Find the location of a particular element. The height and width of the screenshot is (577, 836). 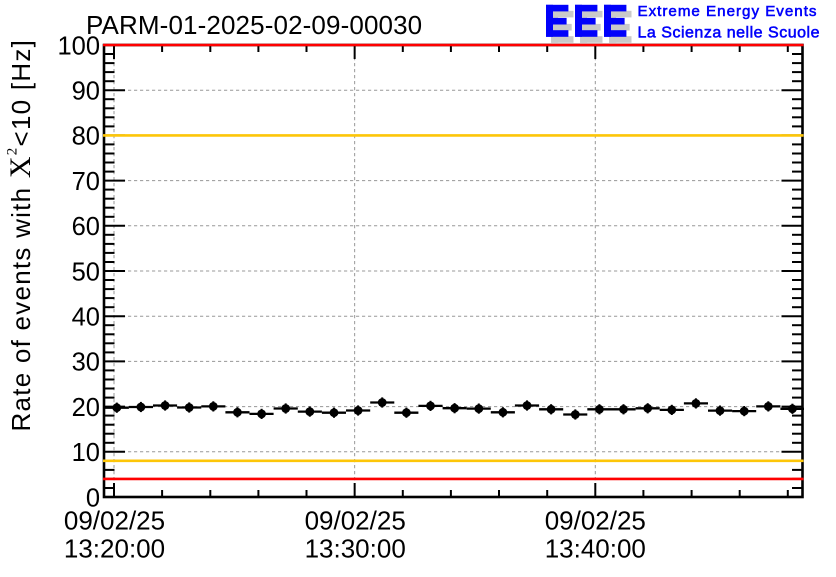

svg-text: 70 is located at coordinates (86, 182).